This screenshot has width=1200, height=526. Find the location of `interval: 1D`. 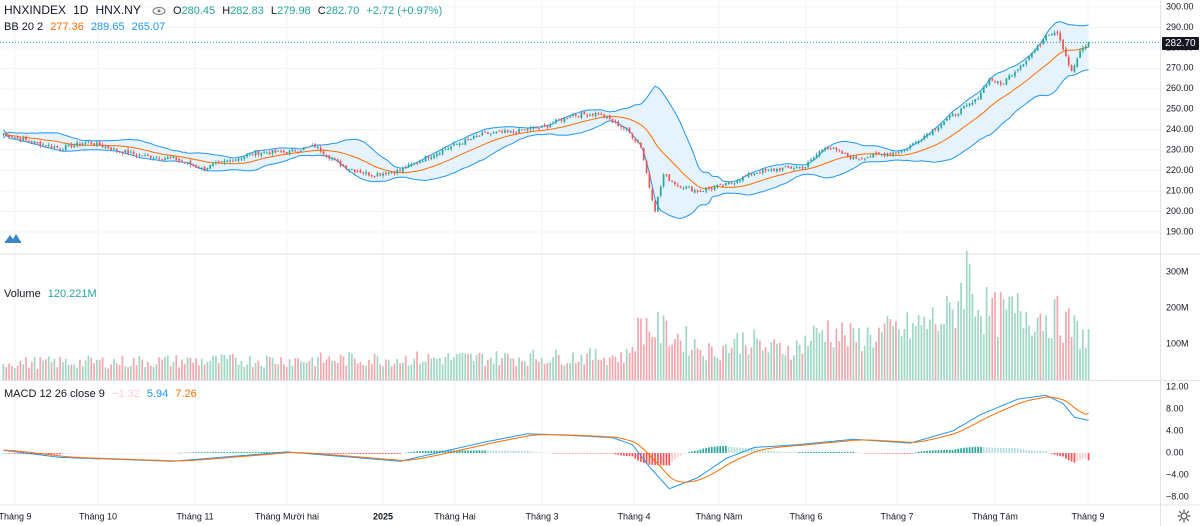

interval: 1D is located at coordinates (81, 10).